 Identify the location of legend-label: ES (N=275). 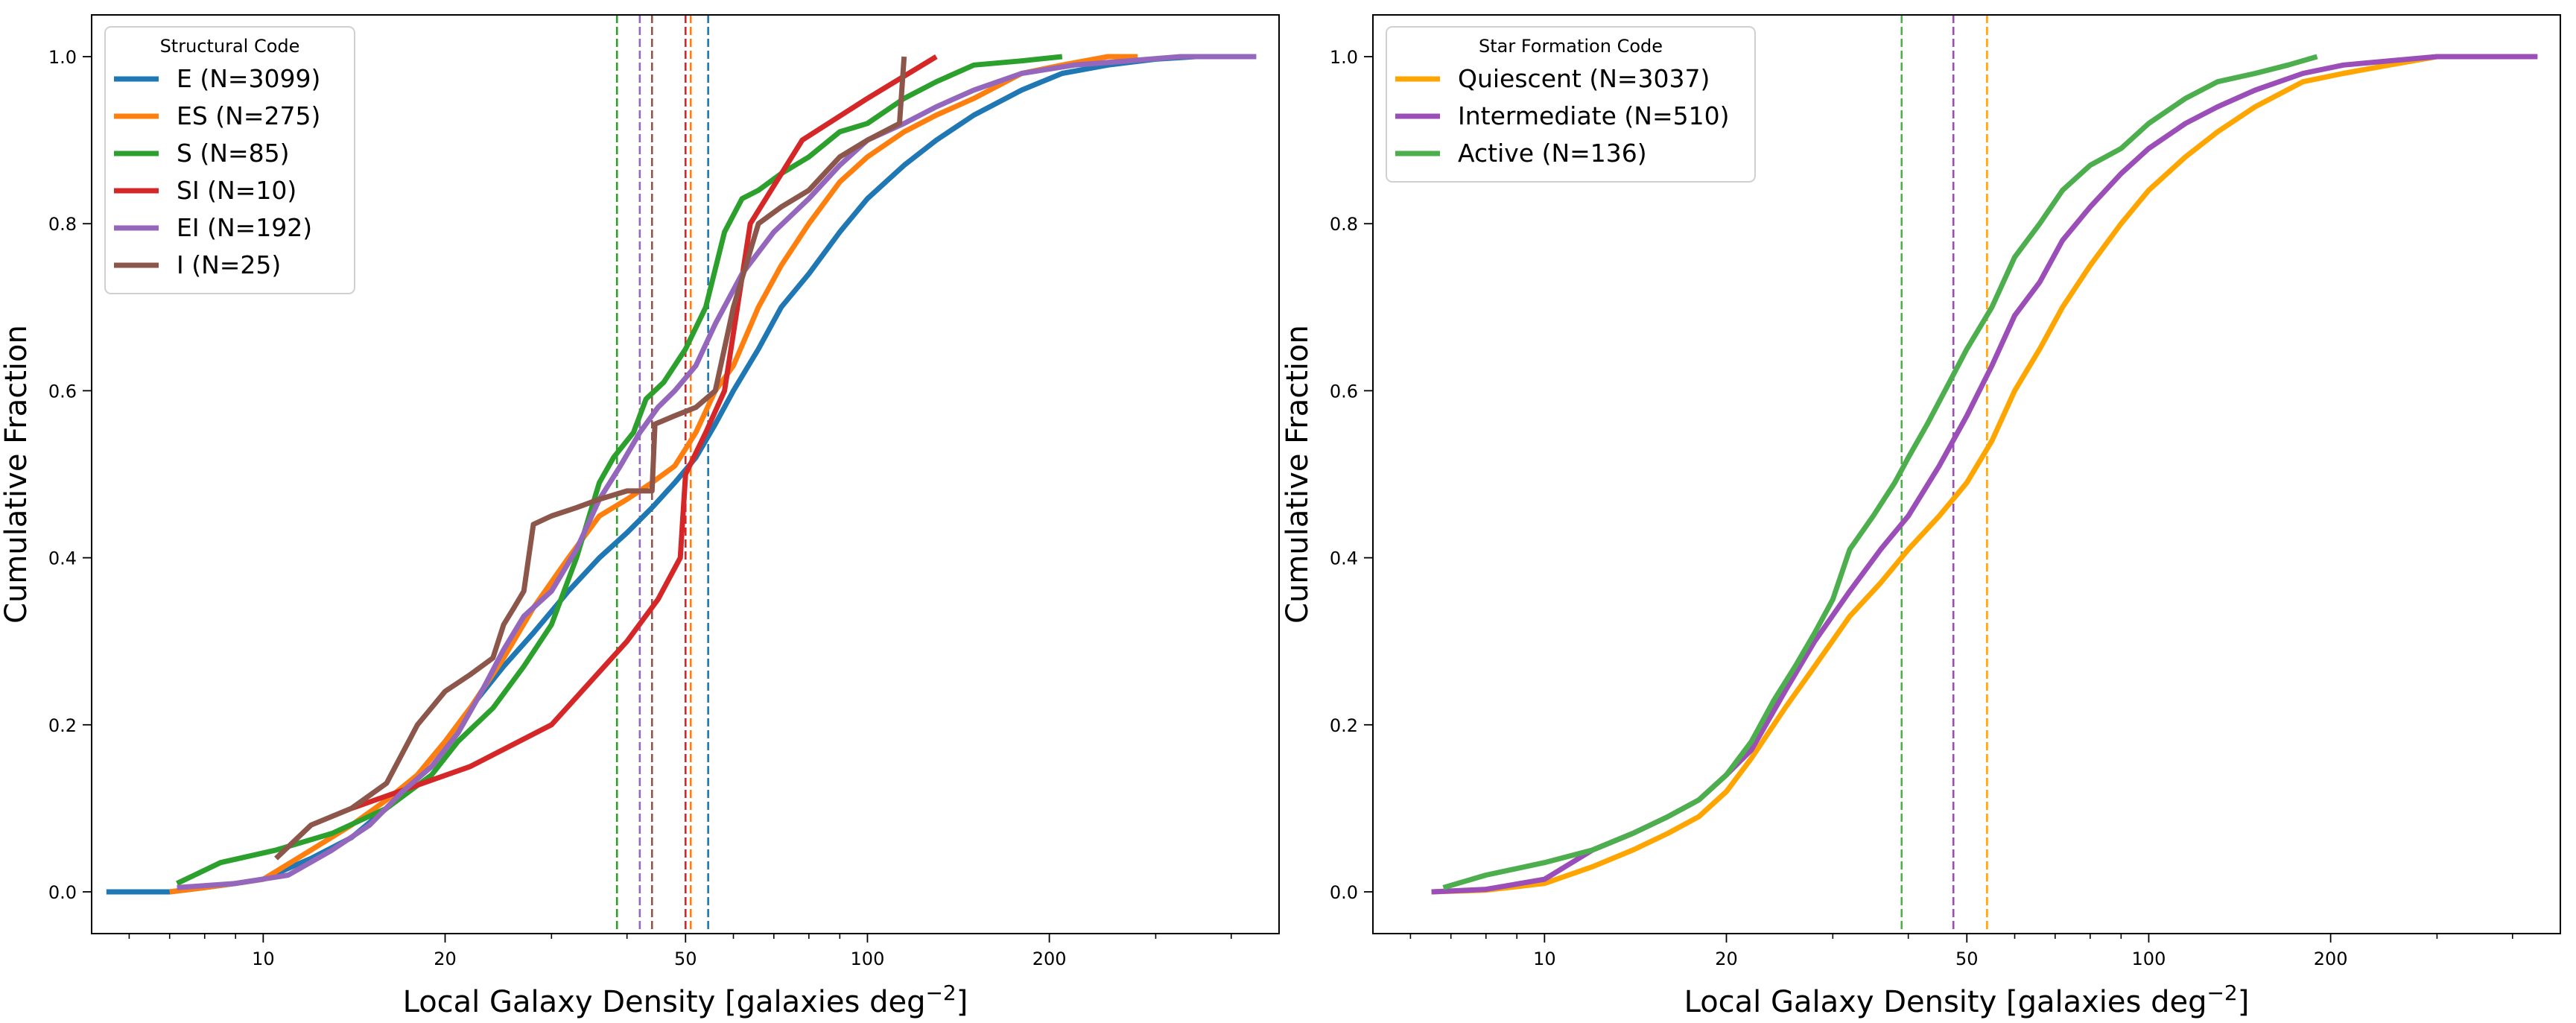
(249, 115).